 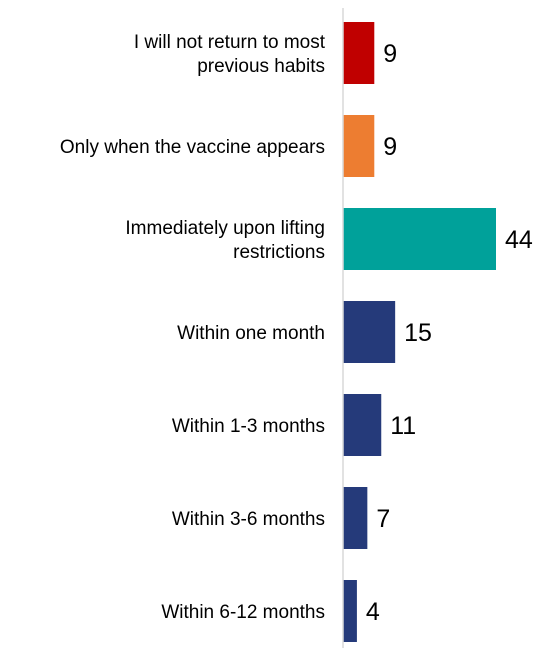 What do you see at coordinates (403, 426) in the screenshot?
I see `value-label: 11` at bounding box center [403, 426].